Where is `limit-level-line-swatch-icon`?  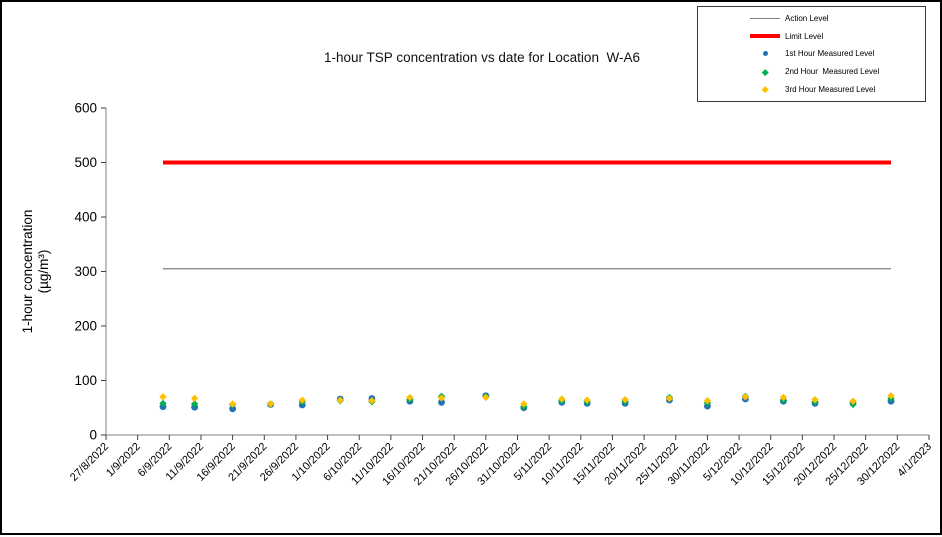
limit-level-line-swatch-icon is located at coordinates (765, 36).